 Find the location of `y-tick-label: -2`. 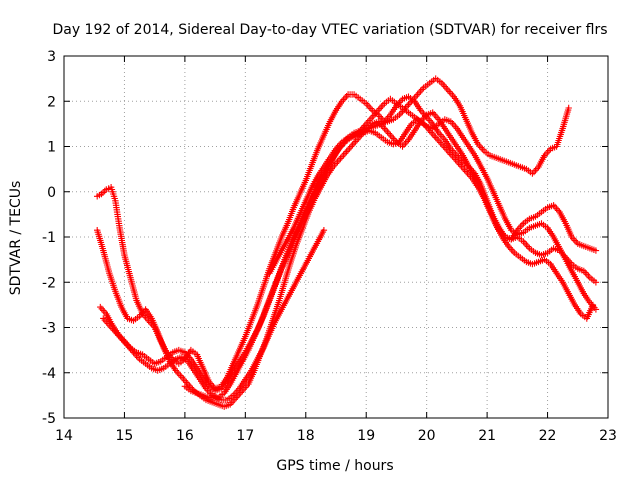

y-tick-label: -2 is located at coordinates (49, 283).